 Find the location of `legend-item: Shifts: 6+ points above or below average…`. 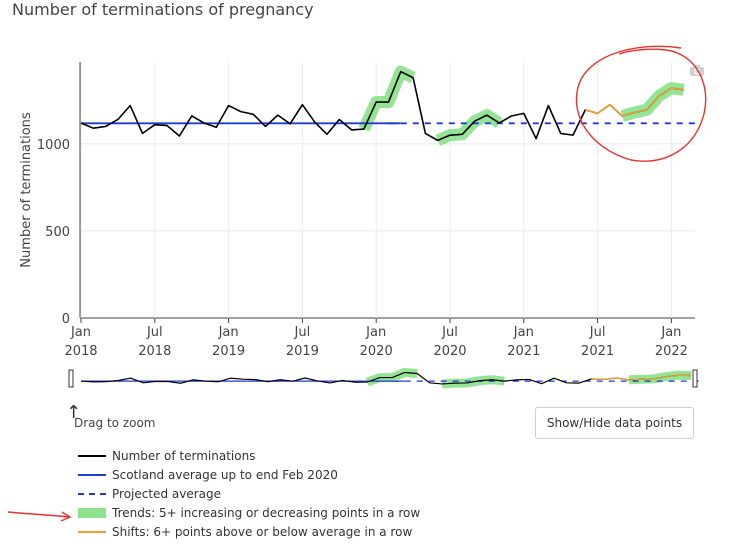

legend-item: Shifts: 6+ points above or below average… is located at coordinates (249, 531).